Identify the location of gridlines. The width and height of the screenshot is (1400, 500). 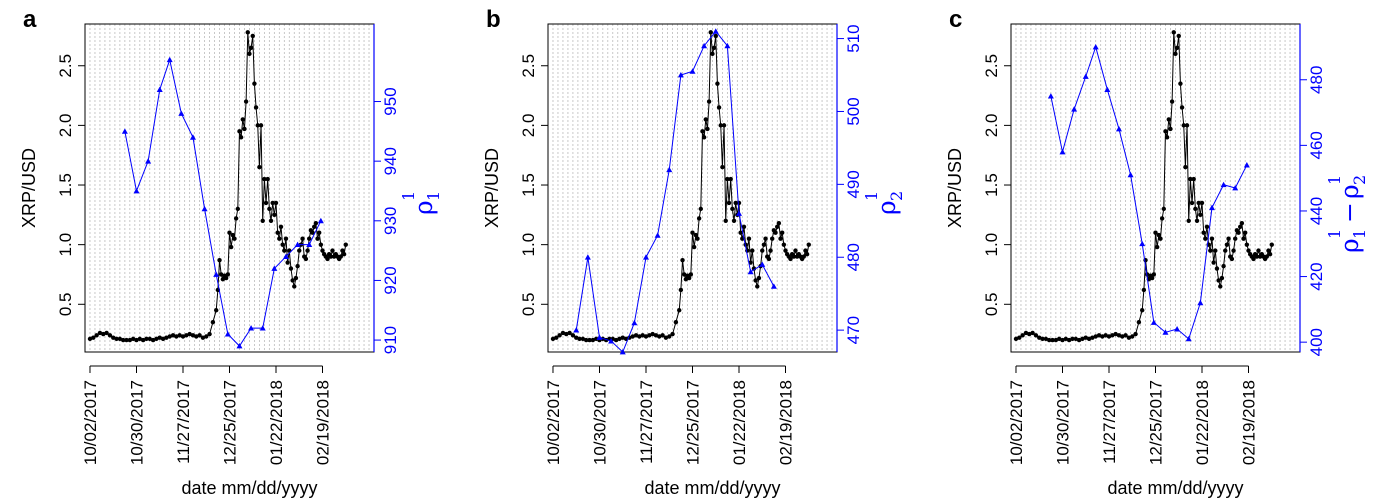
(232, 188).